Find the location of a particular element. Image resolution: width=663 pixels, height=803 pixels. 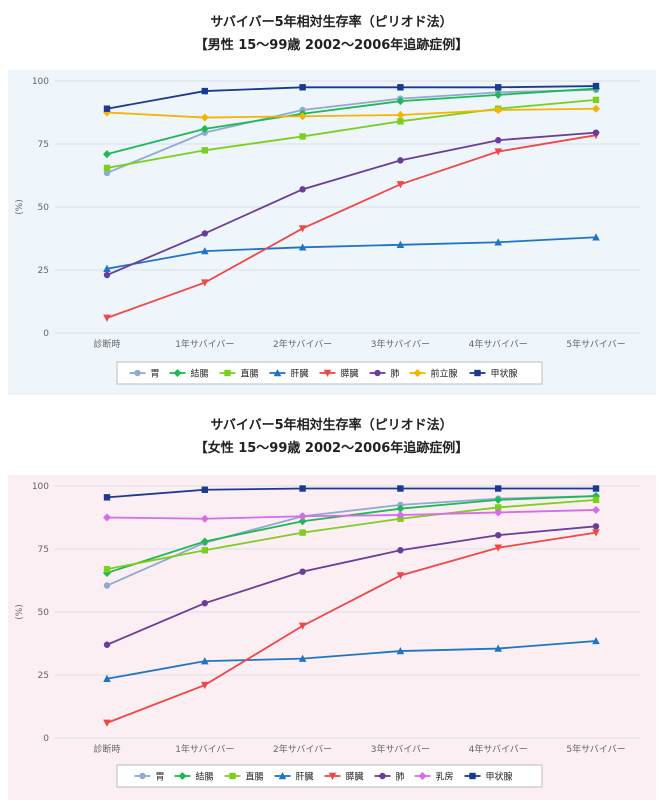

legend-item: 肺 is located at coordinates (389, 777).